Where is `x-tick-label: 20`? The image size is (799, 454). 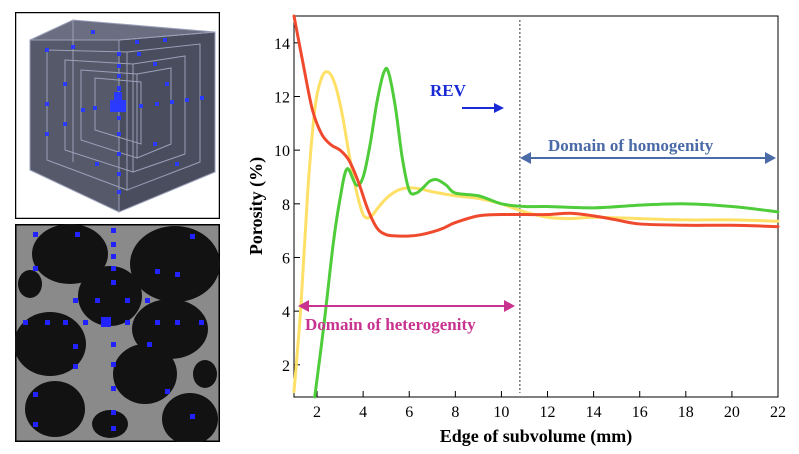
x-tick-label: 20 is located at coordinates (732, 412).